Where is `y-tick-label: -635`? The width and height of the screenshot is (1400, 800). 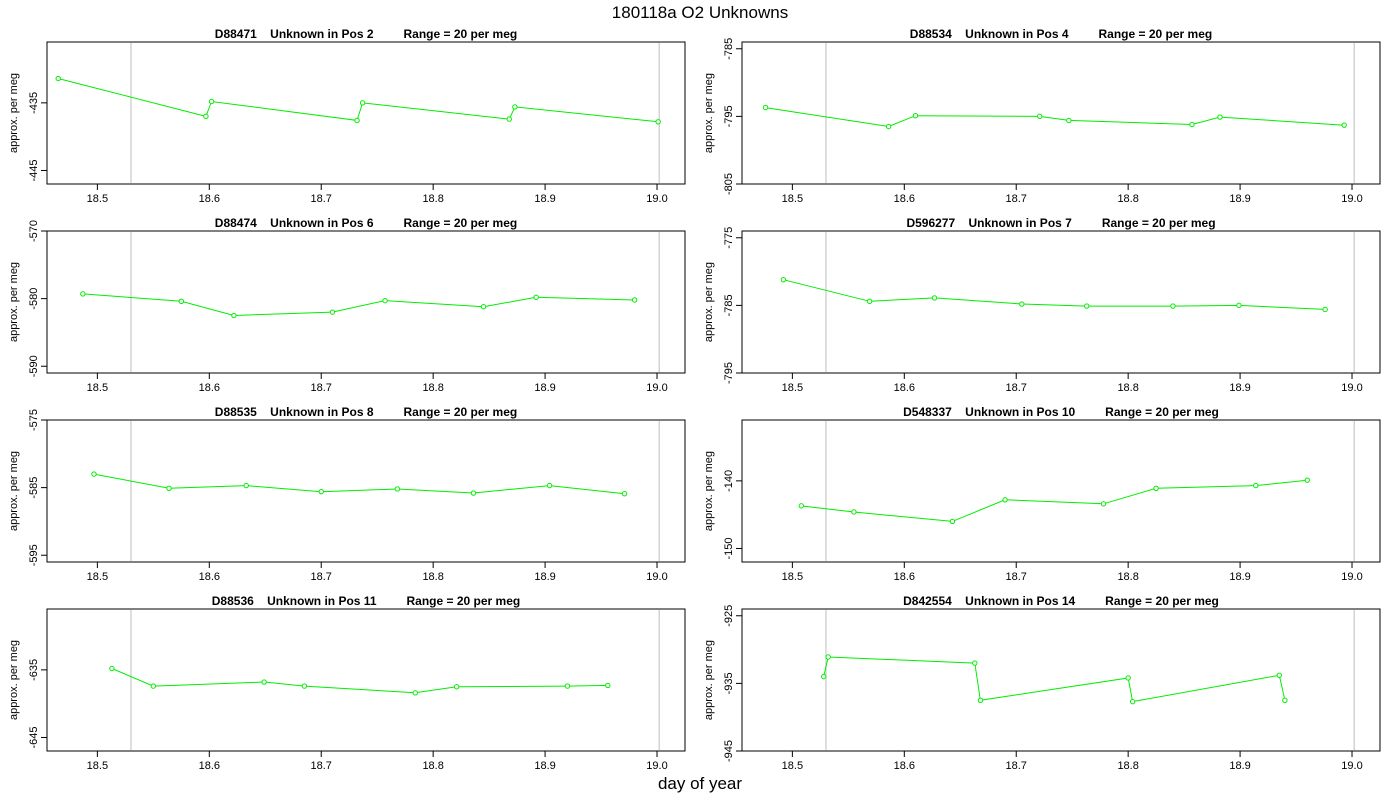
y-tick-label: -635 is located at coordinates (34, 670).